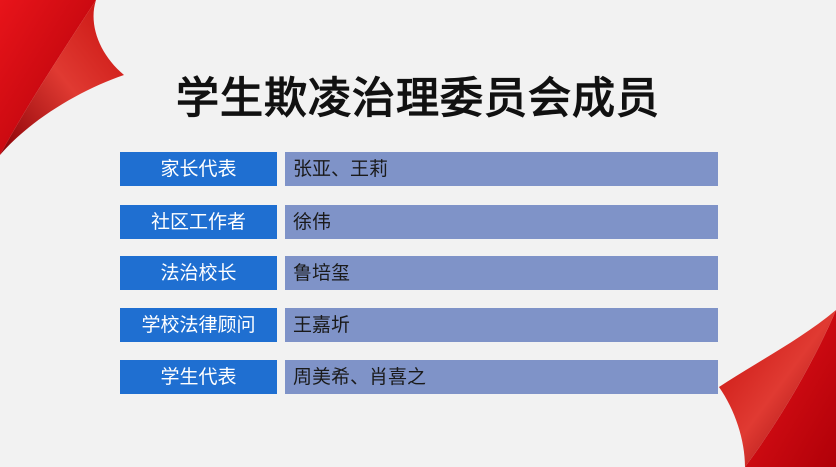 This screenshot has height=467, width=836. I want to click on member-role: 法治校长, so click(198, 273).